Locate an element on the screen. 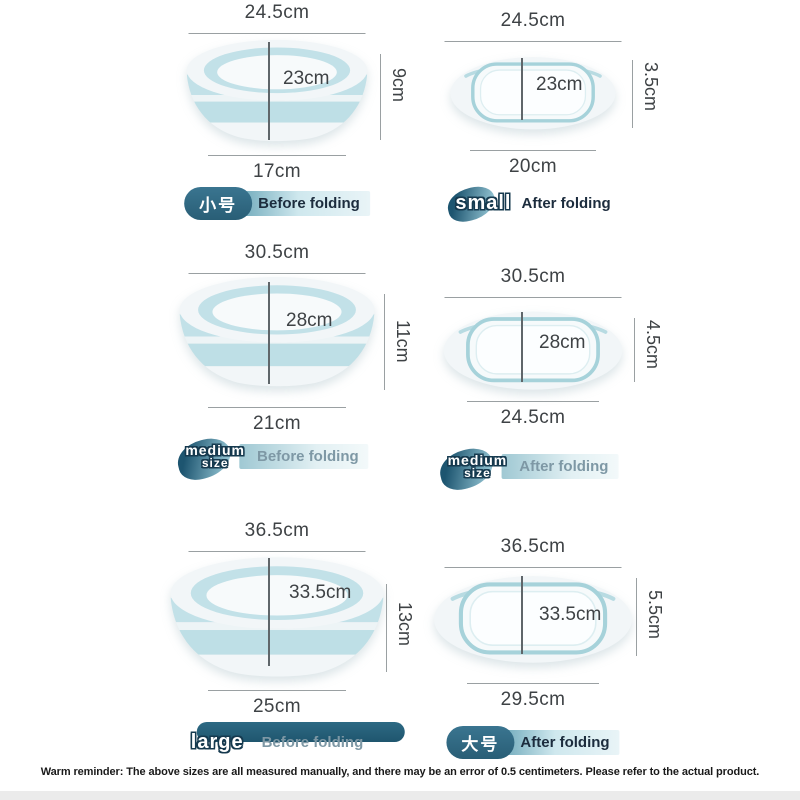 The height and width of the screenshot is (800, 800). badge-row: medium size Before folding is located at coordinates (271, 459).